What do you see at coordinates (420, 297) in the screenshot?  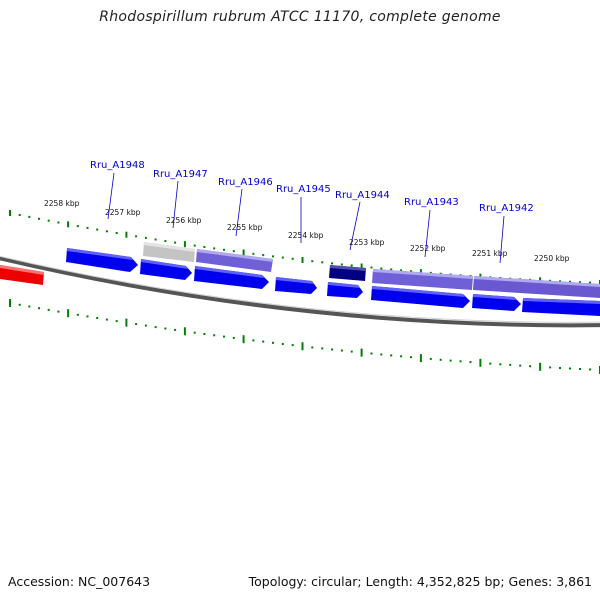 I see `gene-rru-a1943-arrow` at bounding box center [420, 297].